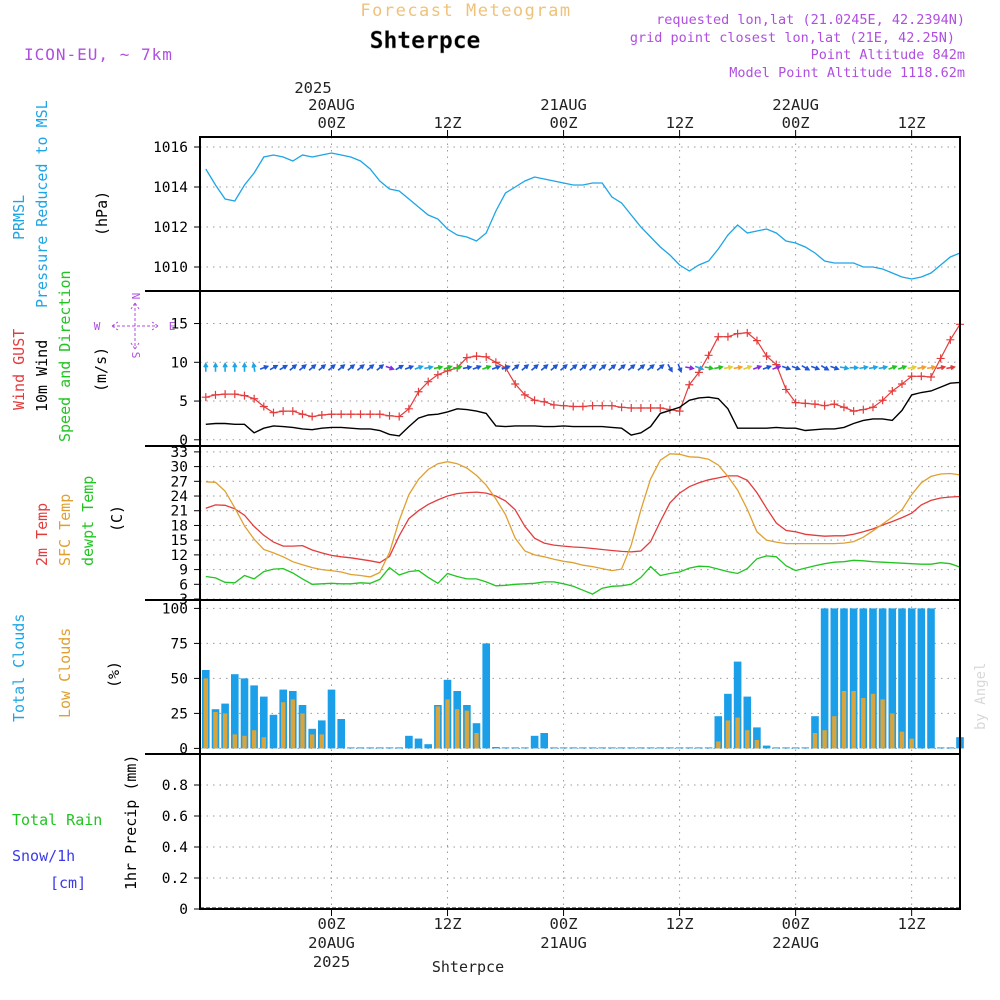  Describe the element at coordinates (179, 714) in the screenshot. I see `clouds-ytick-label: 25` at that location.